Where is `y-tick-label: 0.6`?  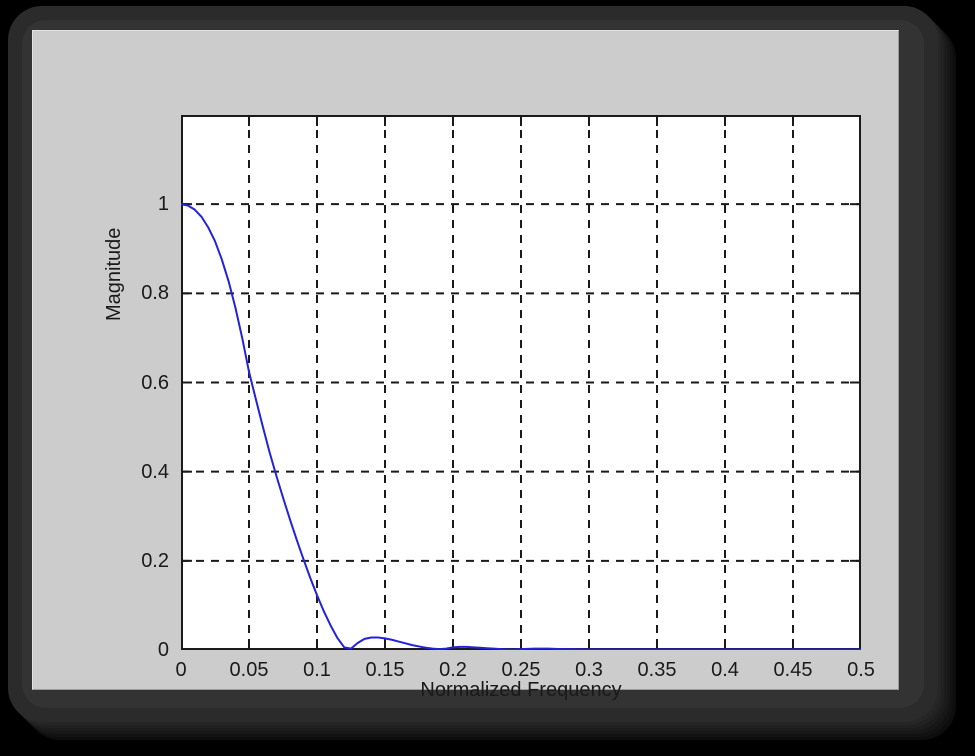 y-tick-label: 0.6 is located at coordinates (155, 382).